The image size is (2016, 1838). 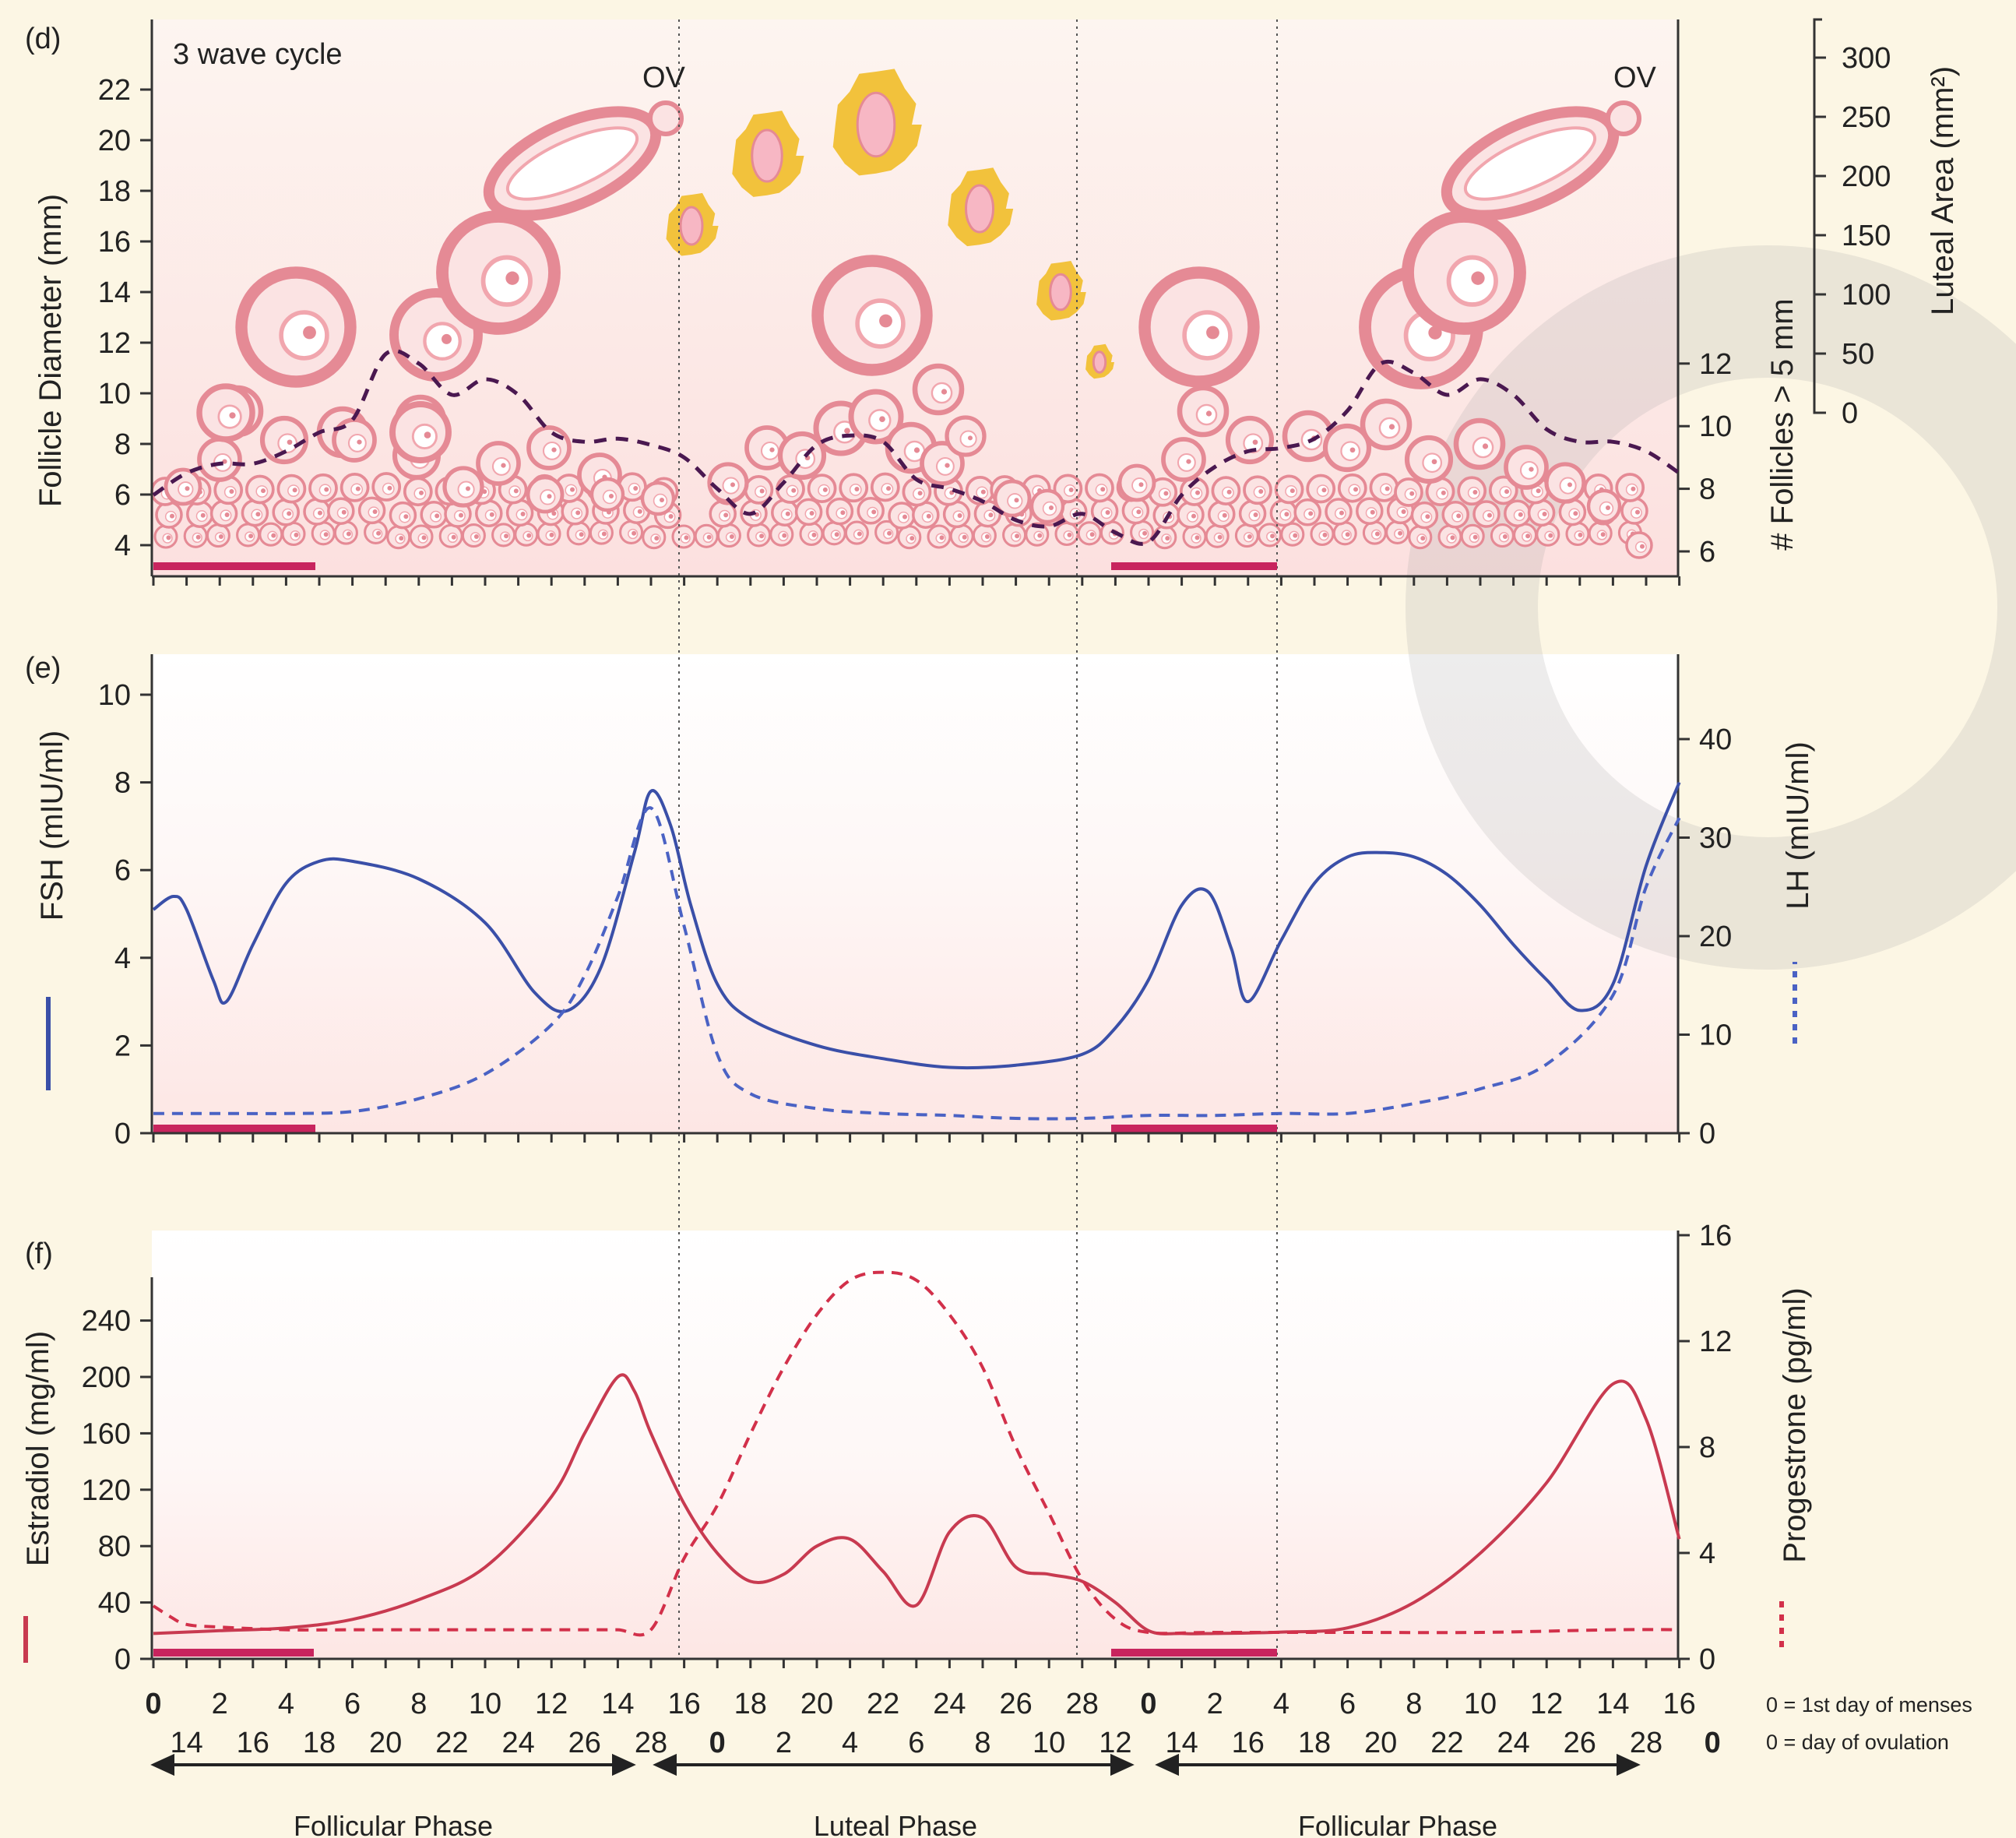 What do you see at coordinates (784, 1743) in the screenshot?
I see `x-tick-day-of-ovulation: 2` at bounding box center [784, 1743].